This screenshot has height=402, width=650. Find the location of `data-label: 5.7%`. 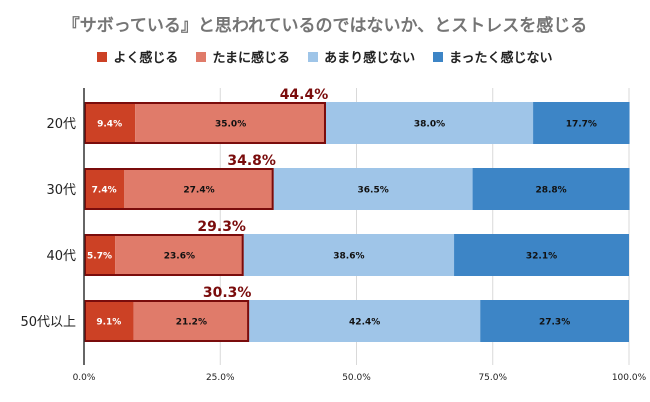

data-label: 5.7% is located at coordinates (99, 257).